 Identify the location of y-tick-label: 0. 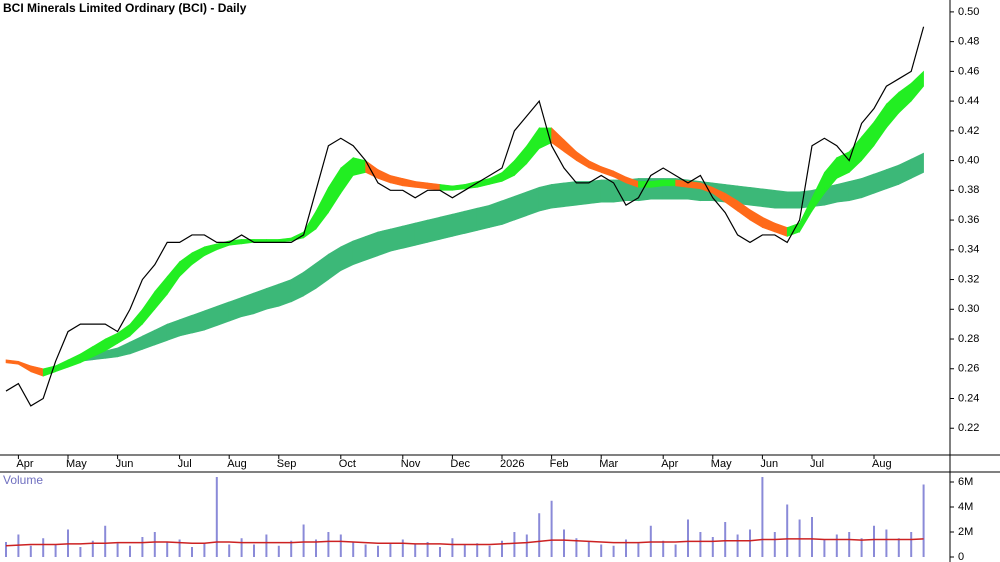
(961, 556).